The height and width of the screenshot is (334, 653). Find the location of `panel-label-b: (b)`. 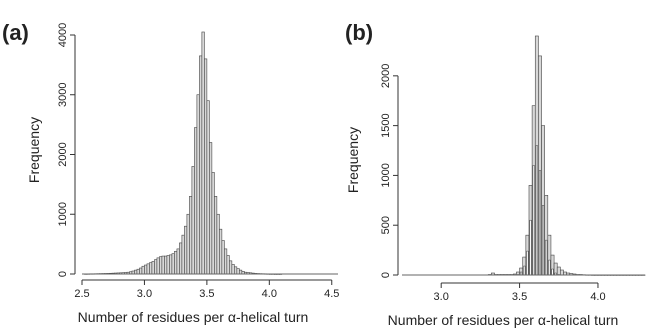

panel-label-b: (b) is located at coordinates (359, 32).